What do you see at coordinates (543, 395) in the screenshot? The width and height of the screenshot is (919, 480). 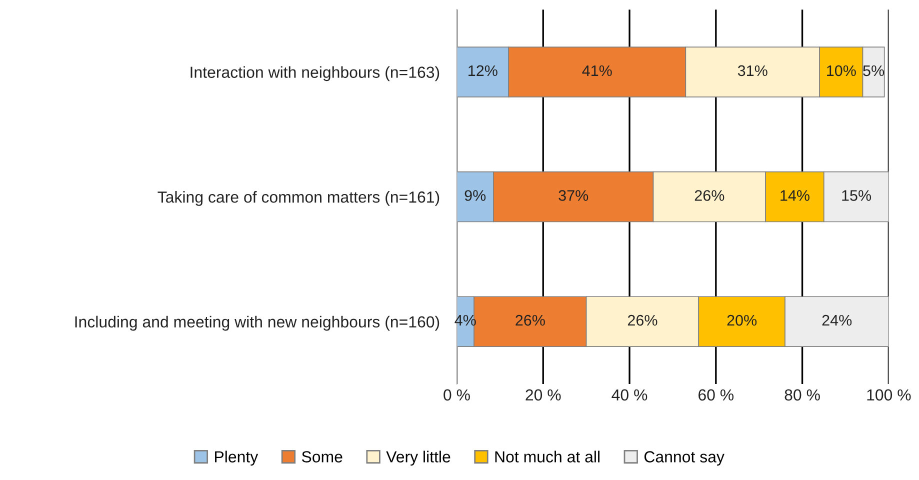 I see `x-tick-label: 20 %` at bounding box center [543, 395].